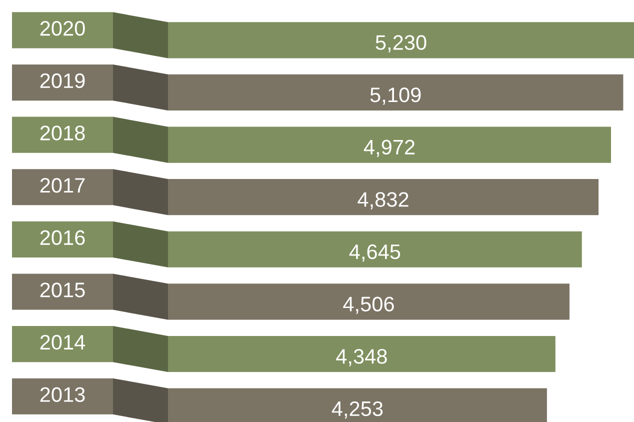  I want to click on y-tick-label: 2016, so click(62, 238).